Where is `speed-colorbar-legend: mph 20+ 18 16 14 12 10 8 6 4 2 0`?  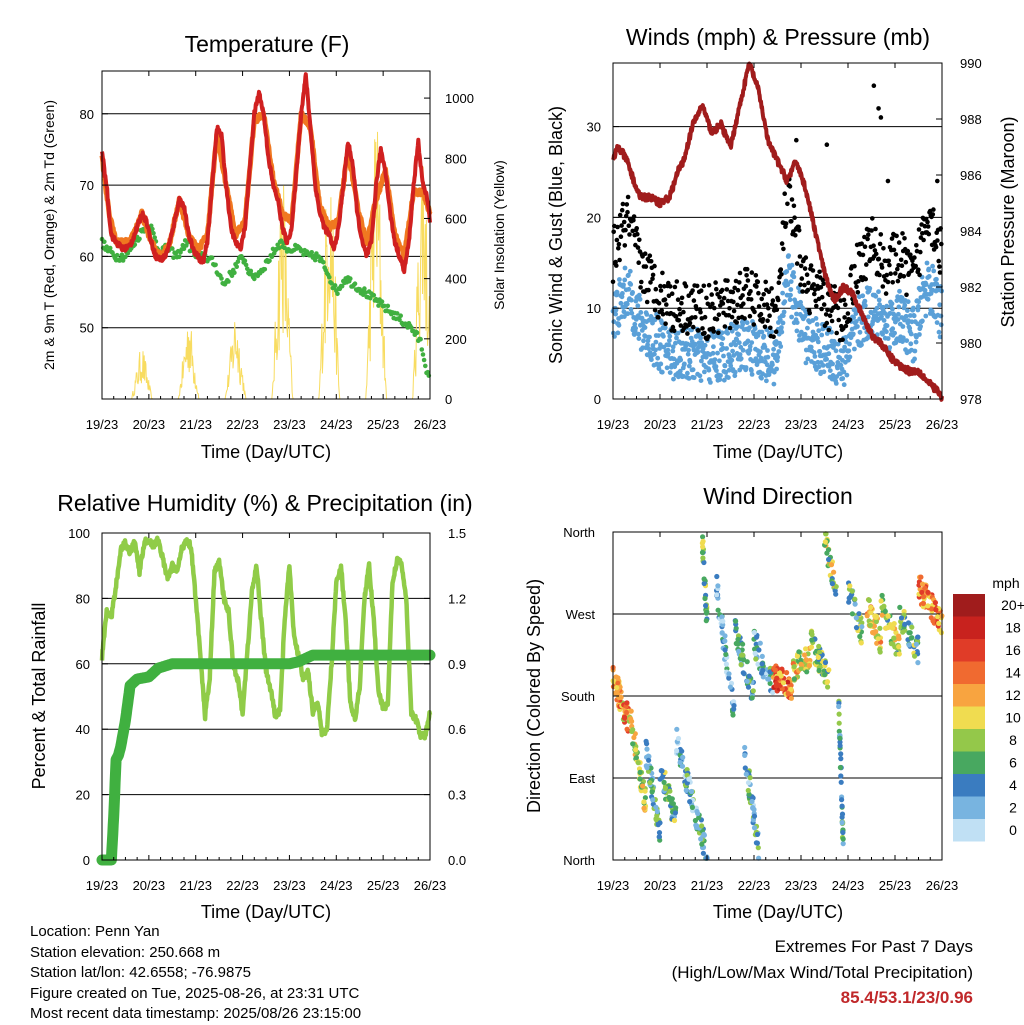
speed-colorbar-legend: mph 20+ 18 16 14 12 10 8 6 4 2 0 is located at coordinates (988, 708).